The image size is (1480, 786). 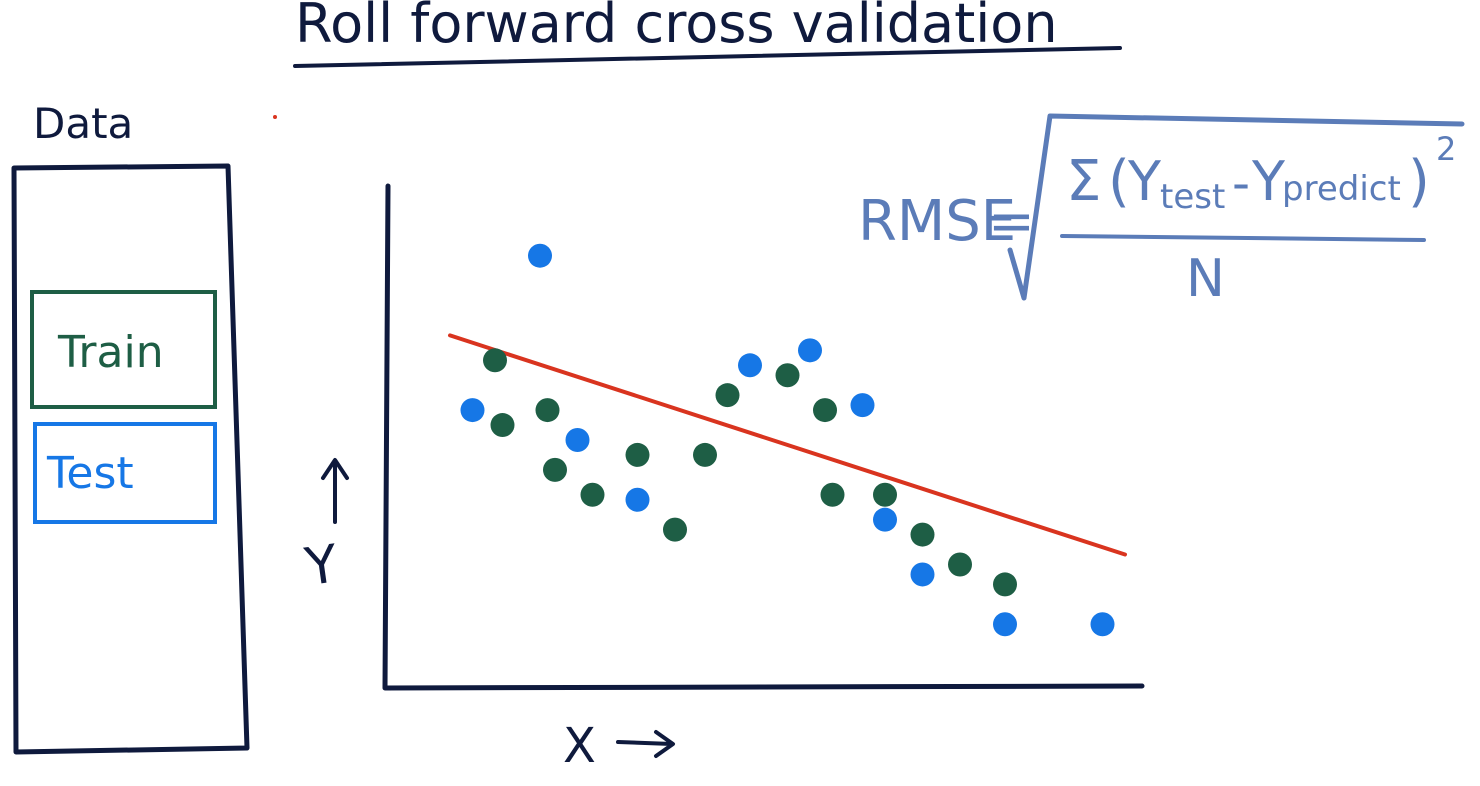 I want to click on formula-open-paren: (, so click(x=1119, y=181).